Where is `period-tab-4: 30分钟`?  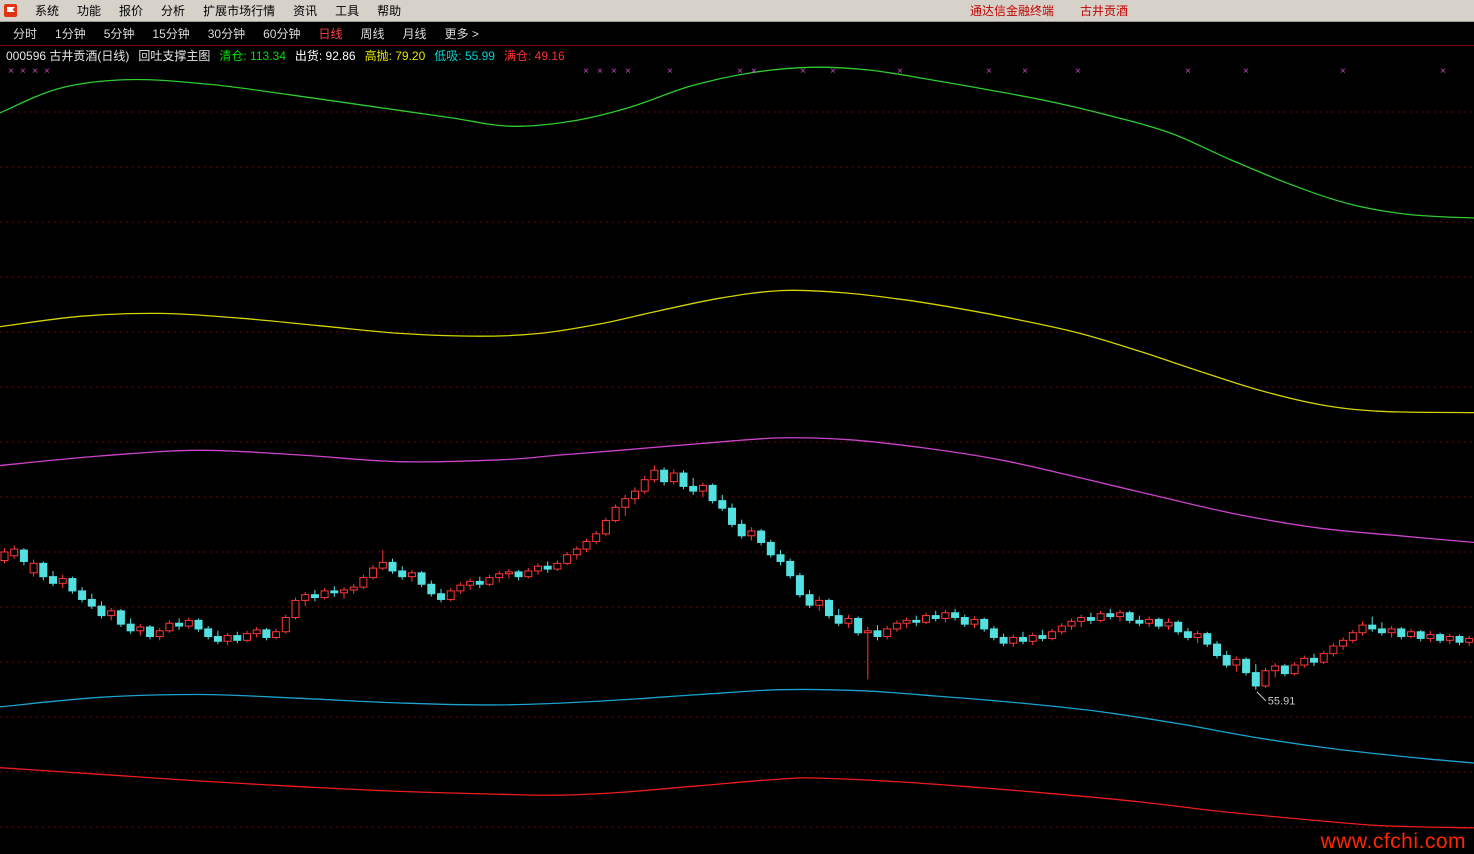 period-tab-4: 30分钟 is located at coordinates (226, 34).